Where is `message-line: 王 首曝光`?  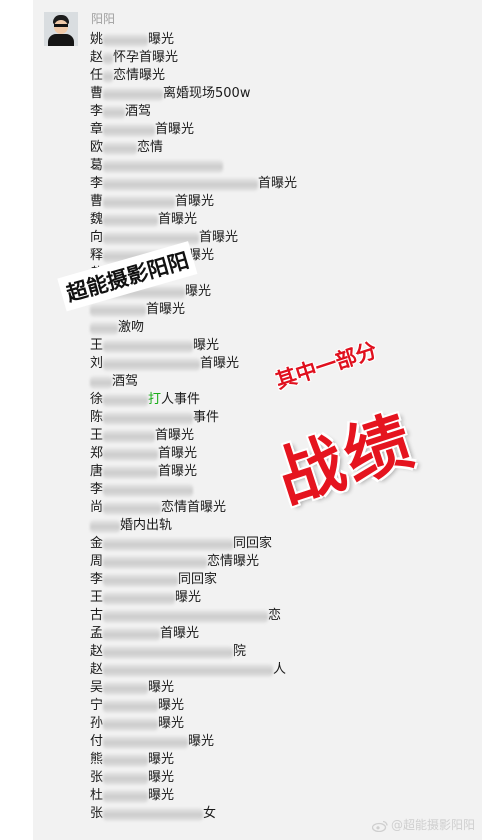 message-line: 王 首曝光 is located at coordinates (142, 436).